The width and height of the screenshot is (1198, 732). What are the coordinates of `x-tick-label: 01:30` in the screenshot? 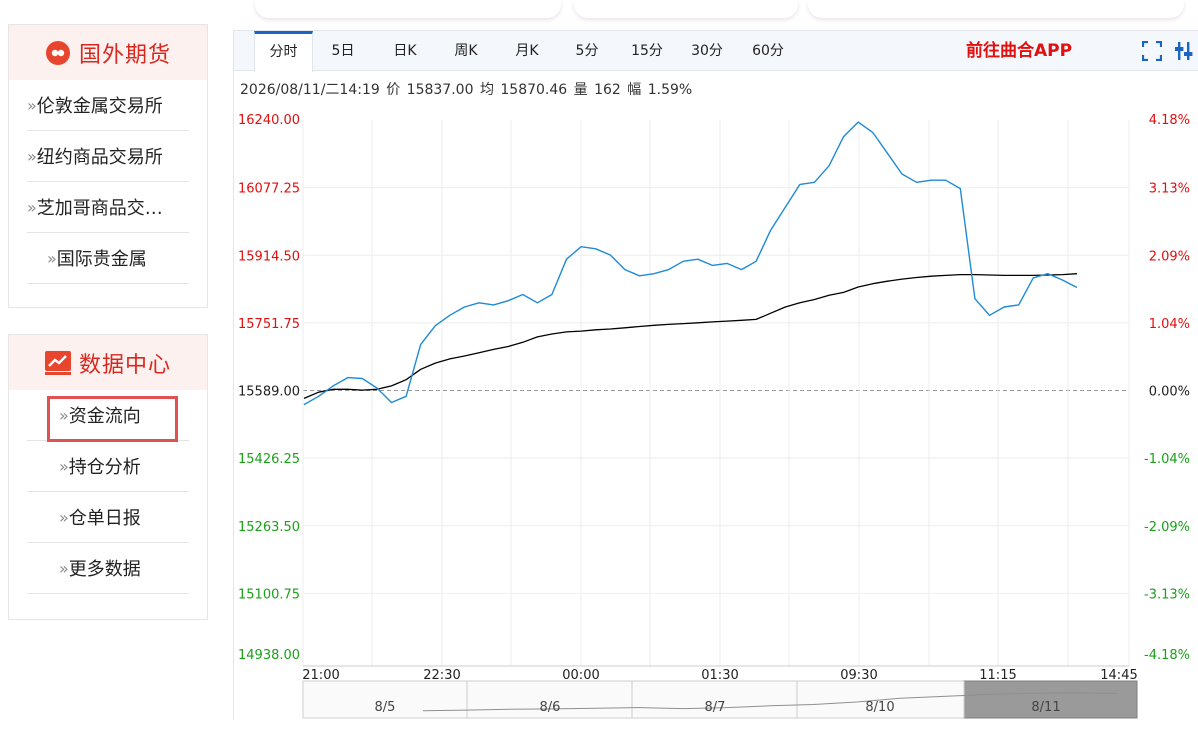 It's located at (719, 675).